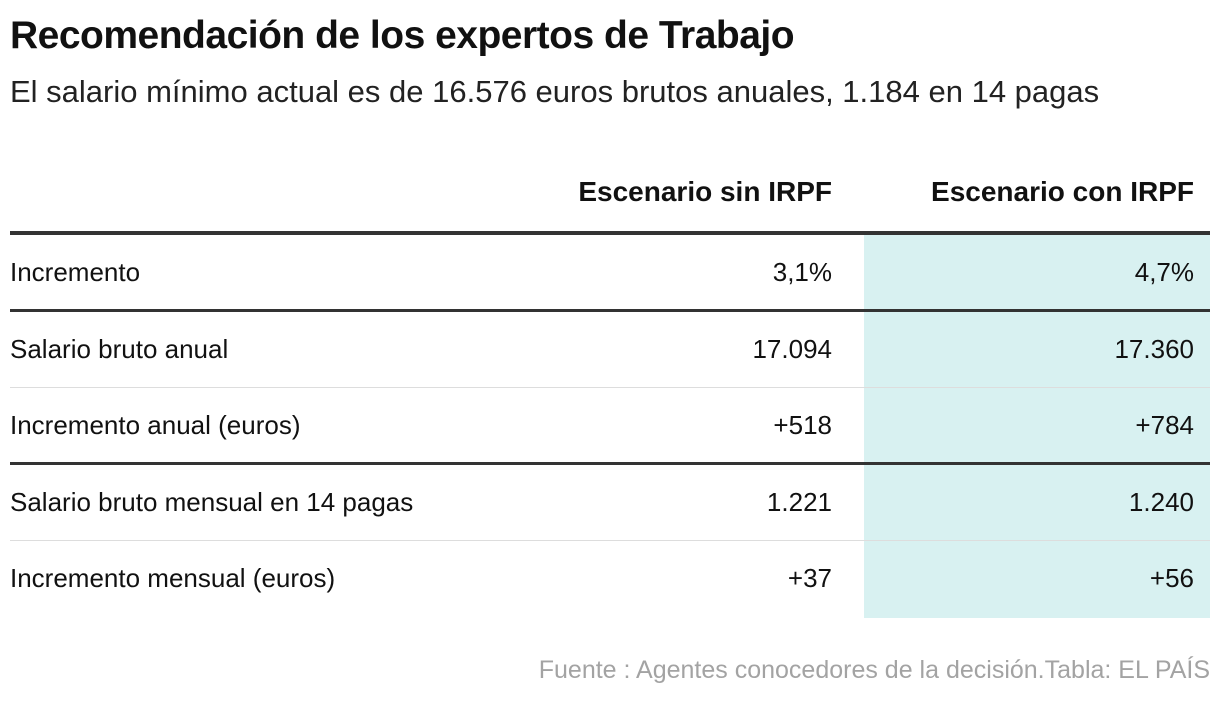 The image size is (1220, 702). I want to click on table-header: Escenario sin IRPF Escenario con IRPF, so click(610, 197).